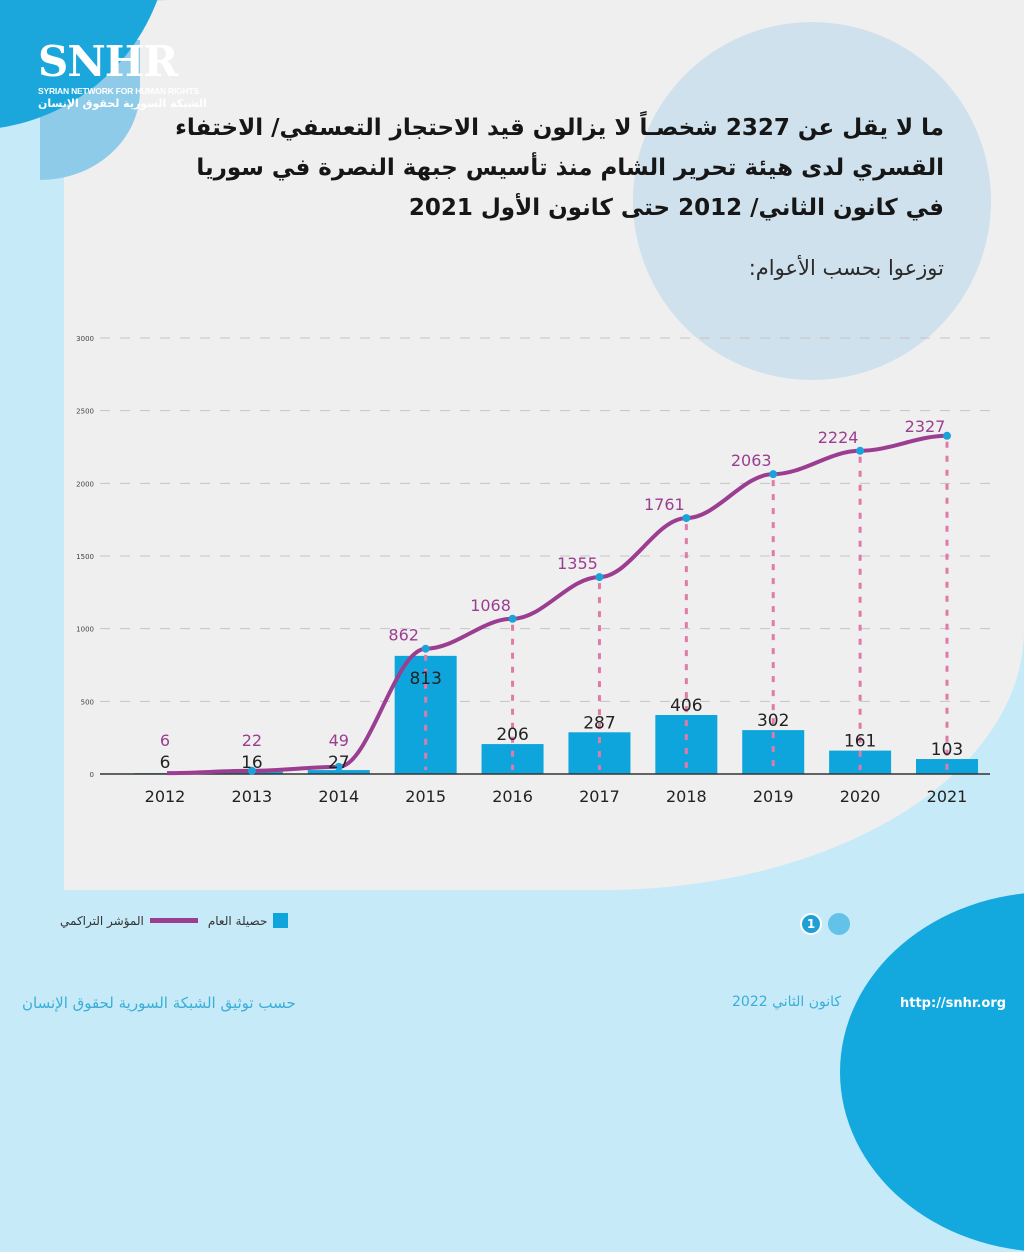  Describe the element at coordinates (92, 775) in the screenshot. I see `y-tick-label: 0` at that location.